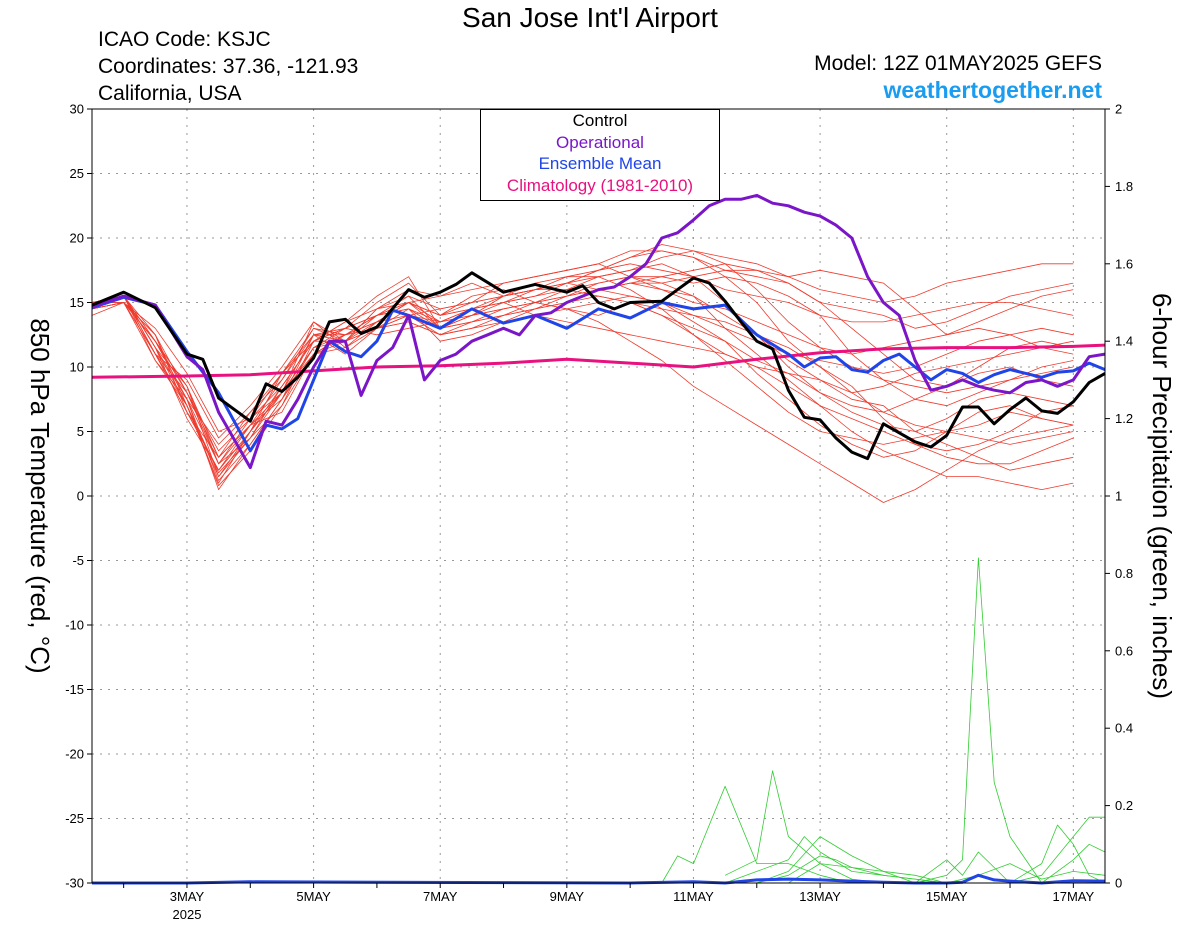 Image resolution: width=1200 pixels, height=927 pixels. Describe the element at coordinates (187, 914) in the screenshot. I see `x-tick-year: 2025` at that location.